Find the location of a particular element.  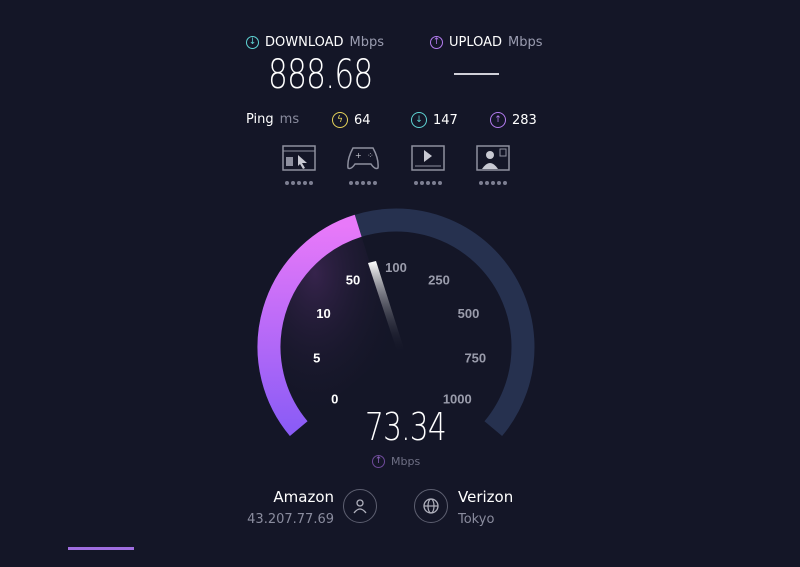

download-unit: Mbps is located at coordinates (367, 42).